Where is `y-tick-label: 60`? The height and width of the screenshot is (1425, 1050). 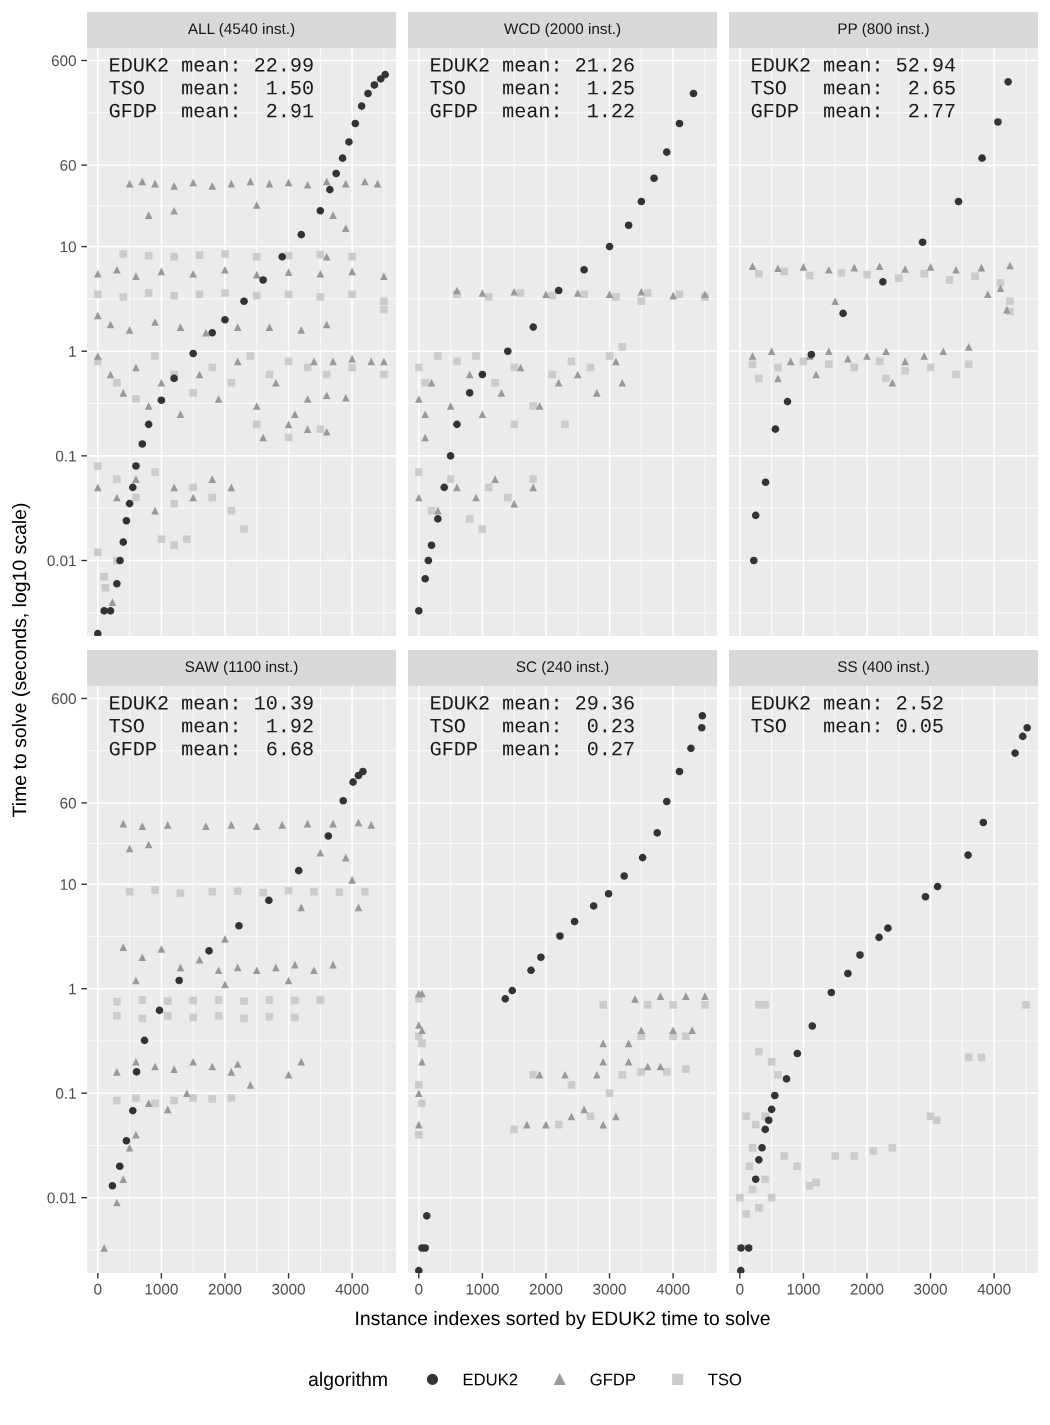
y-tick-label: 60 is located at coordinates (68, 803).